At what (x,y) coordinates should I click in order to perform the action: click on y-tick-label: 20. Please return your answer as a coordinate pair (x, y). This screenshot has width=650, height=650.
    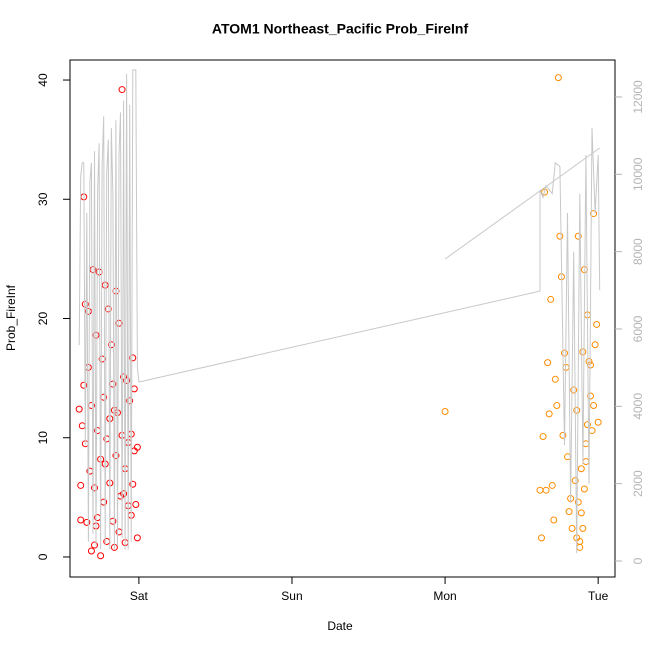
    Looking at the image, I should click on (43, 319).